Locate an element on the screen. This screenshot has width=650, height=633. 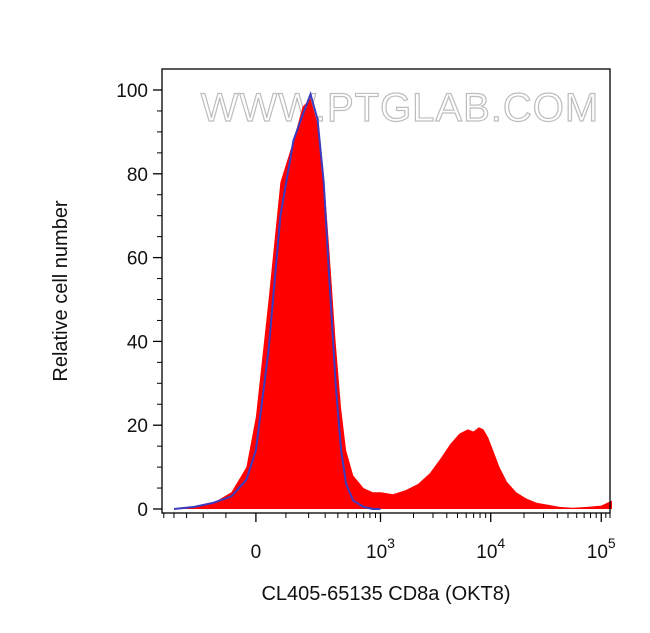
x-axis-label: CL405-65135 CD8a (OKT8) is located at coordinates (385, 594).